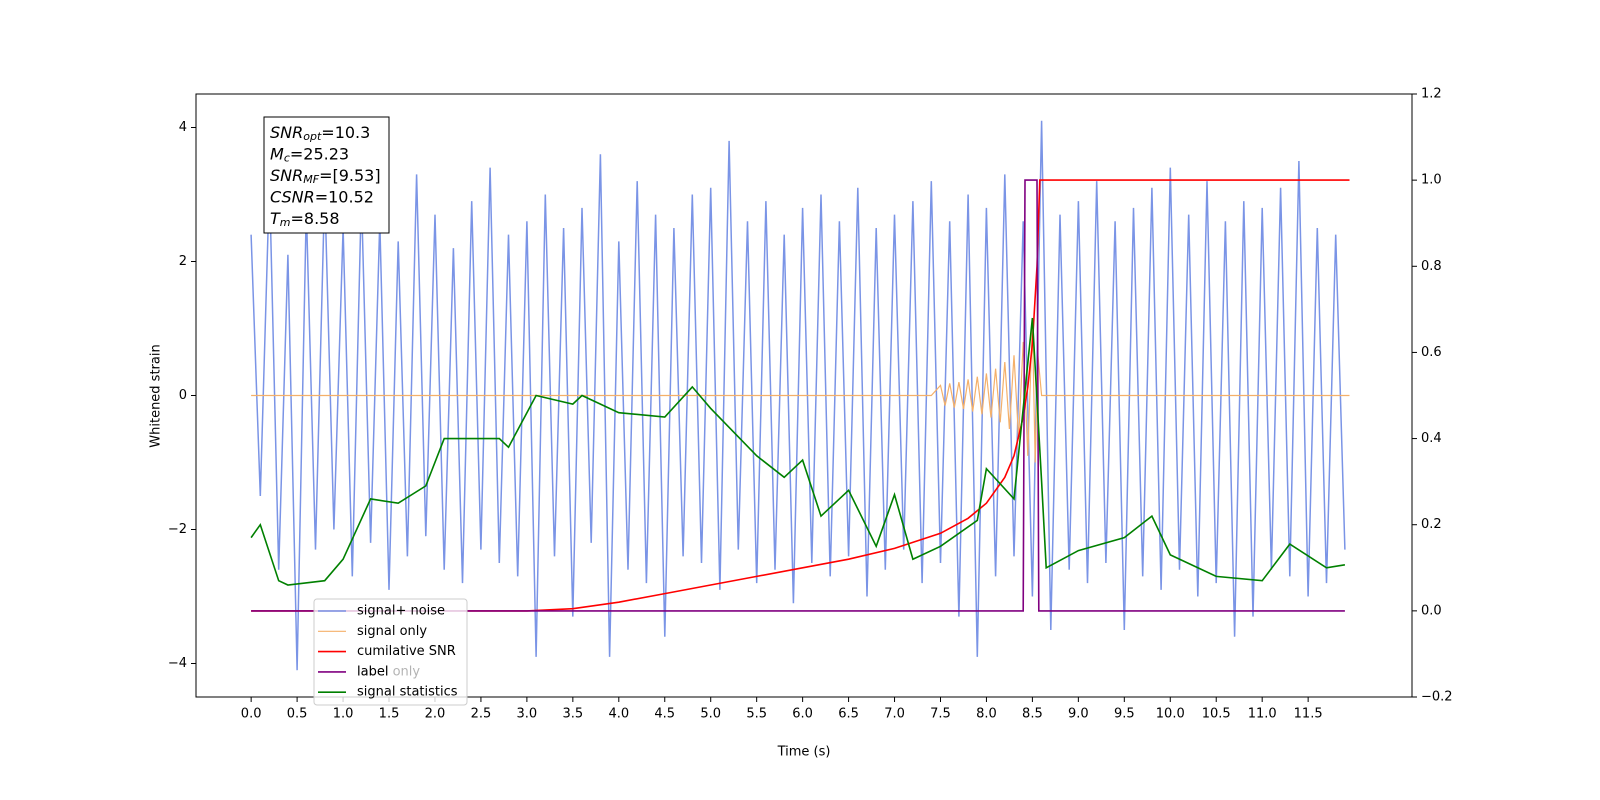  What do you see at coordinates (435, 714) in the screenshot?
I see `x-tick-label: 2.0` at bounding box center [435, 714].